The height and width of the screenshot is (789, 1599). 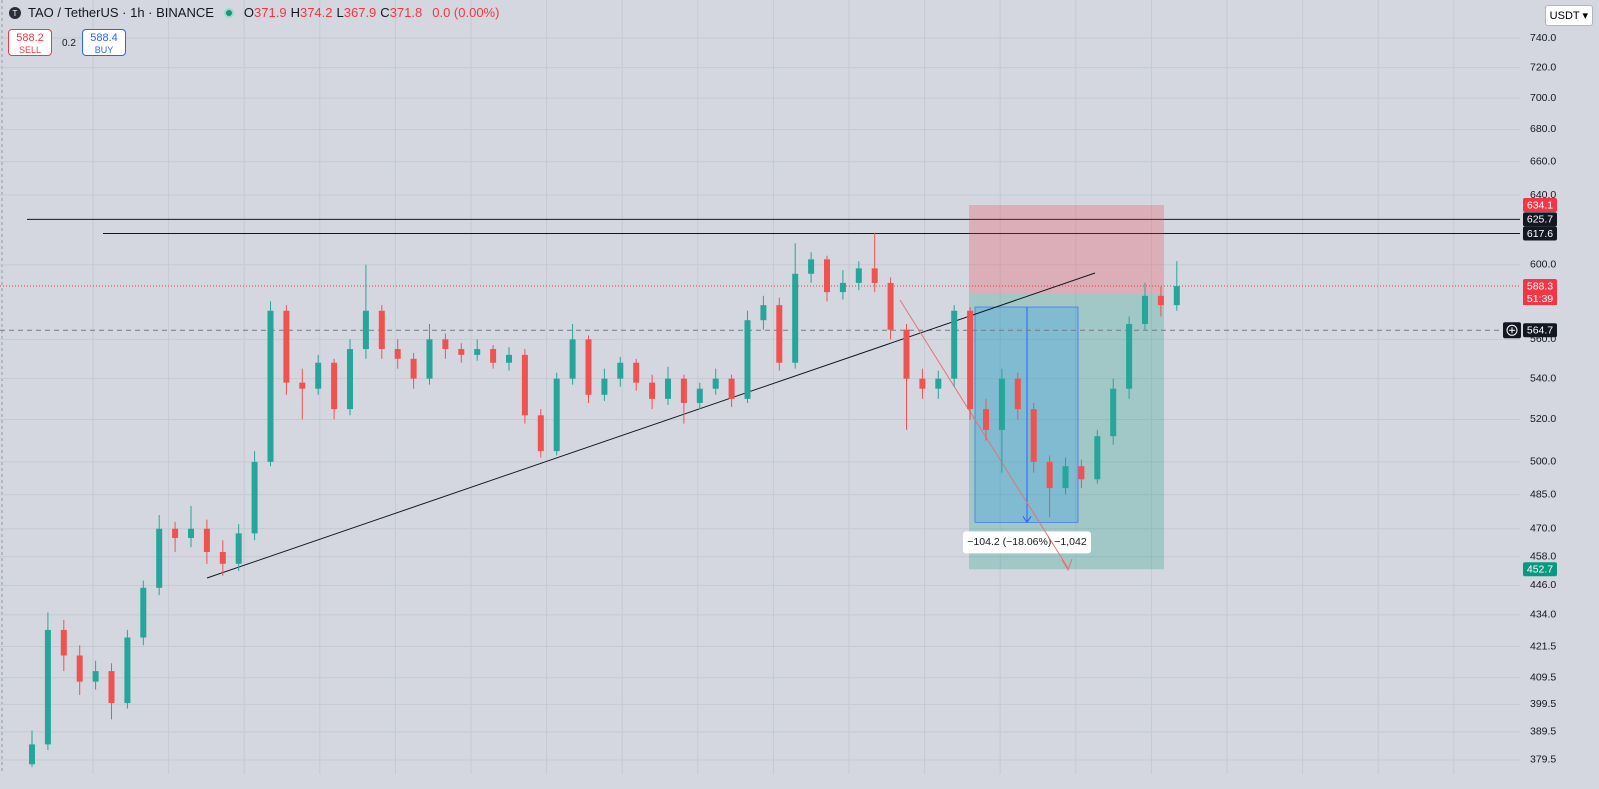 What do you see at coordinates (30, 38) in the screenshot?
I see `sell-price: 588.2` at bounding box center [30, 38].